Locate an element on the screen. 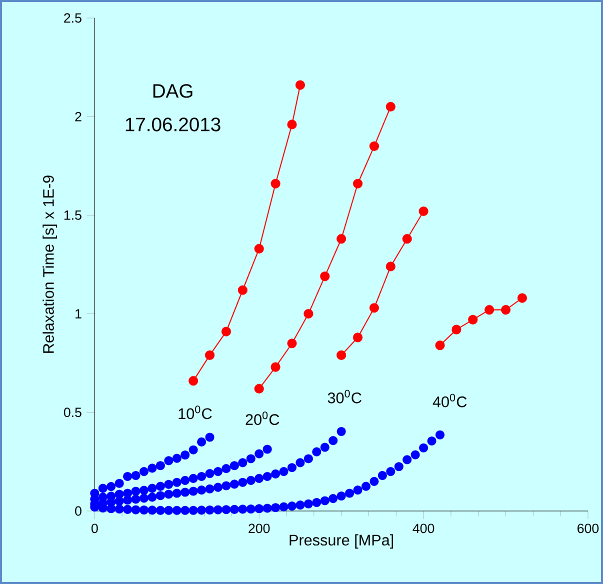 The height and width of the screenshot is (584, 603). annotation: DAG is located at coordinates (172, 91).